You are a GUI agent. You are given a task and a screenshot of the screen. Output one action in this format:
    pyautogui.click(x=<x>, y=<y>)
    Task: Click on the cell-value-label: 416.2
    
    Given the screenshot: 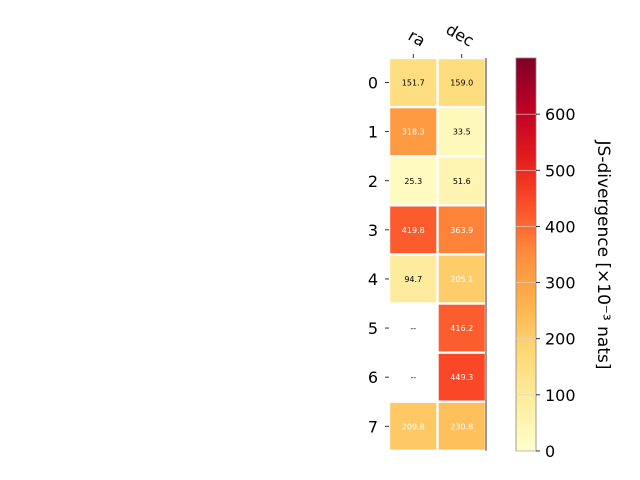 What is the action you would take?
    pyautogui.click(x=461, y=328)
    